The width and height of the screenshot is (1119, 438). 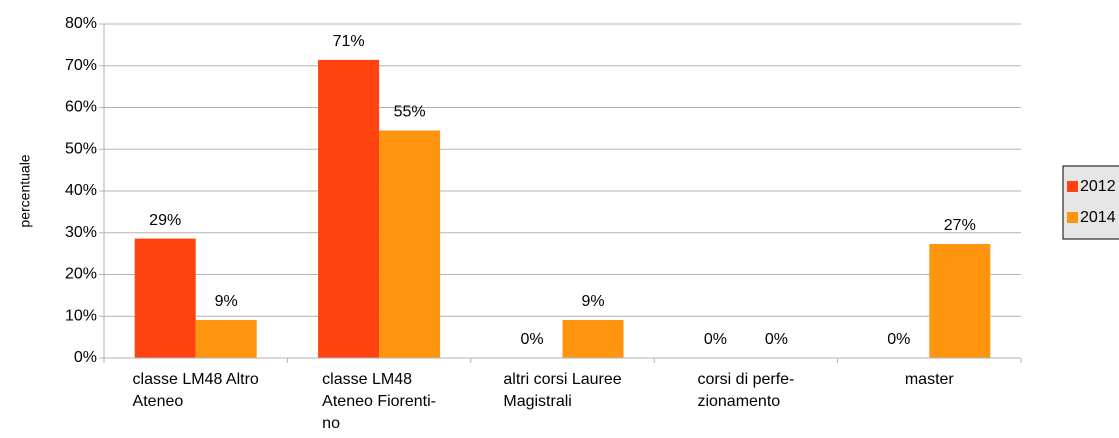 I want to click on legend-label: 2014, so click(x=1098, y=217).